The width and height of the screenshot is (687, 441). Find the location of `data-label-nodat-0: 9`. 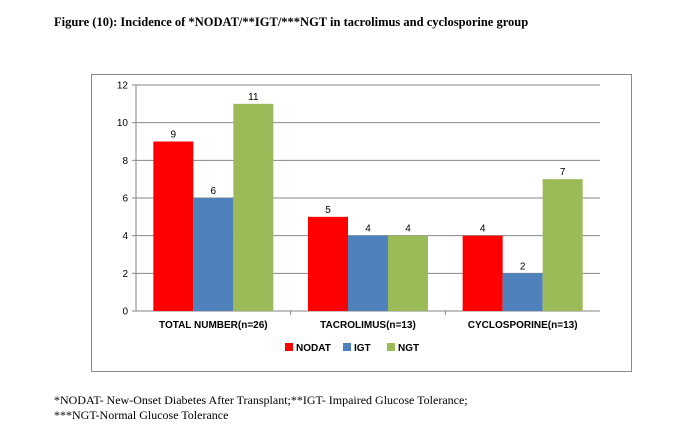

data-label-nodat-0: 9 is located at coordinates (174, 135).